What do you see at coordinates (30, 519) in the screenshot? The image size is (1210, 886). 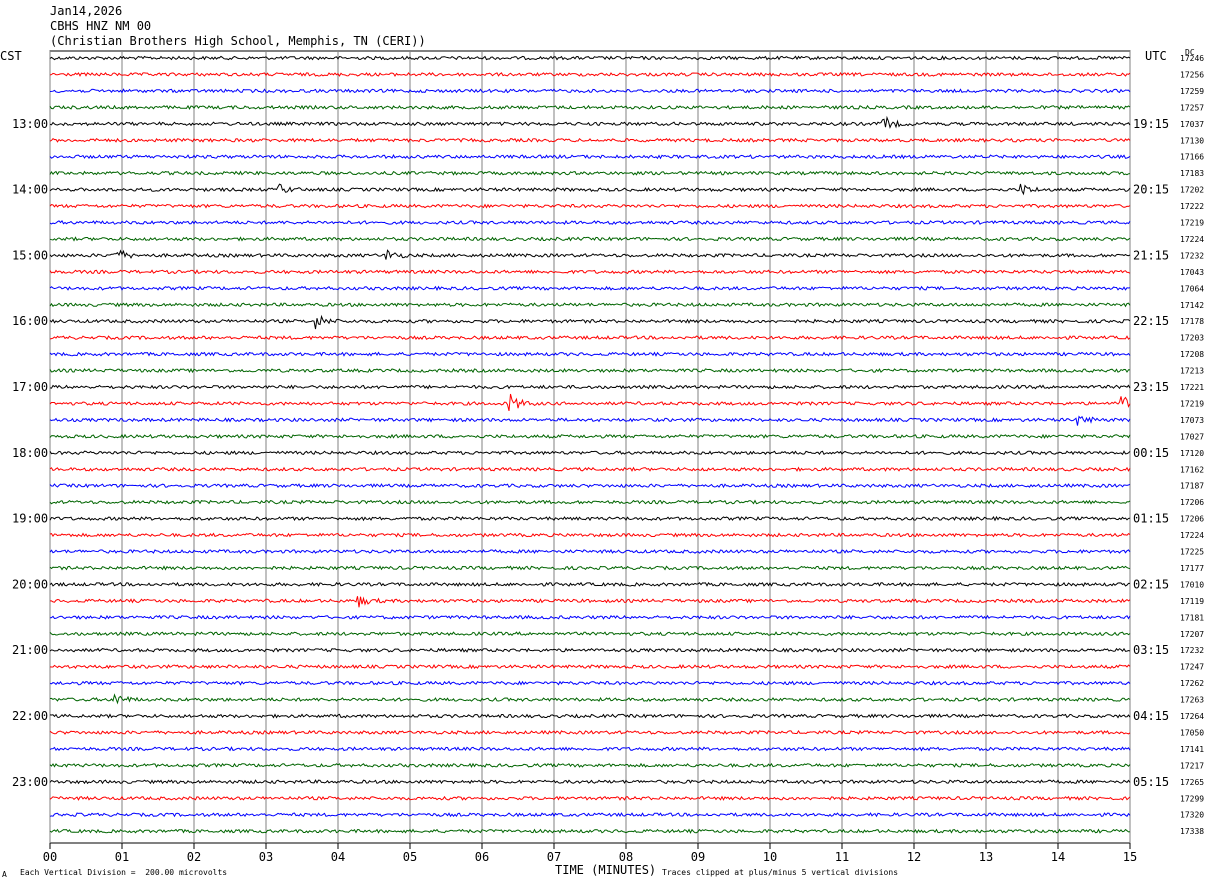 I see `cst-hour-label: 19:00` at bounding box center [30, 519].